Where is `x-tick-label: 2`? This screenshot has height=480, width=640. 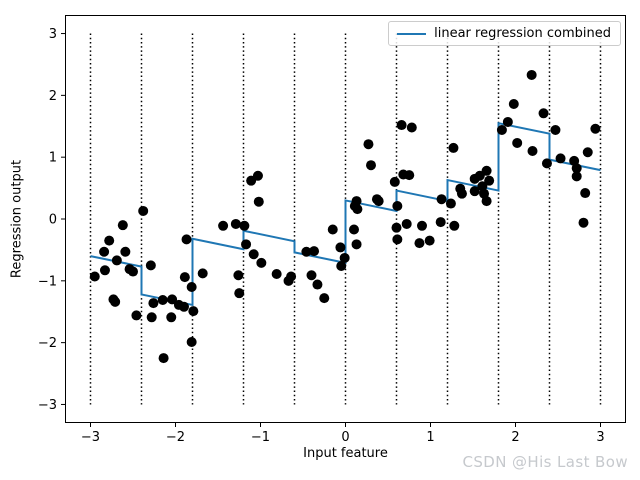
x-tick-label: 2 is located at coordinates (515, 437).